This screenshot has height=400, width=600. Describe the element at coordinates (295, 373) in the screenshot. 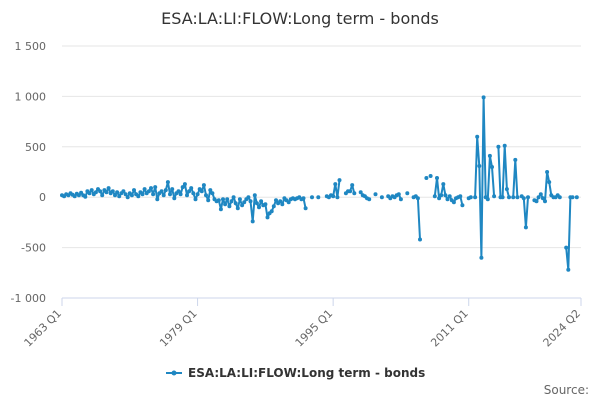

I see `legend: ESA:LA:LI:FLOW:Long term - bonds` at that location.